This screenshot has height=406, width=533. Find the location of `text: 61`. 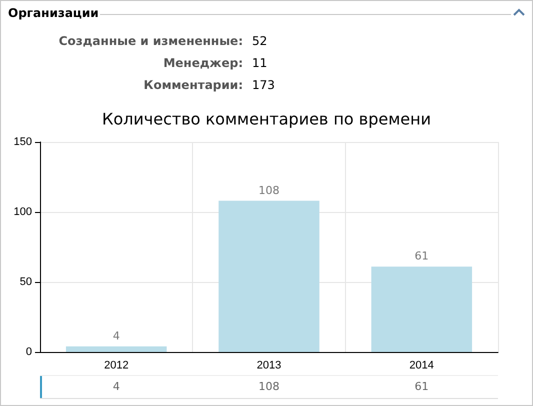

text: 61 is located at coordinates (421, 256).